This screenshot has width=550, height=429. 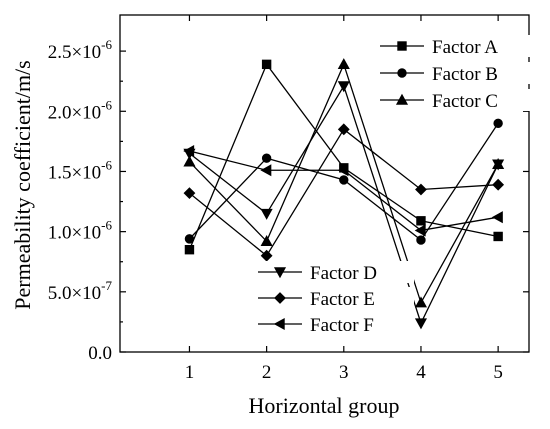 What do you see at coordinates (80, 291) in the screenshot?
I see `y-tick-label: 5.0×10⁻⁷` at bounding box center [80, 291].